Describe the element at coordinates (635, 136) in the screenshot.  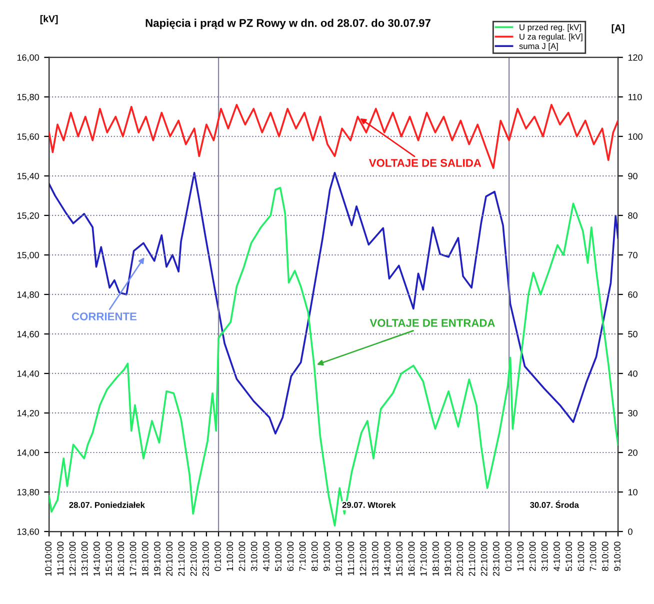
I see `y2-tick-label: 100` at that location.